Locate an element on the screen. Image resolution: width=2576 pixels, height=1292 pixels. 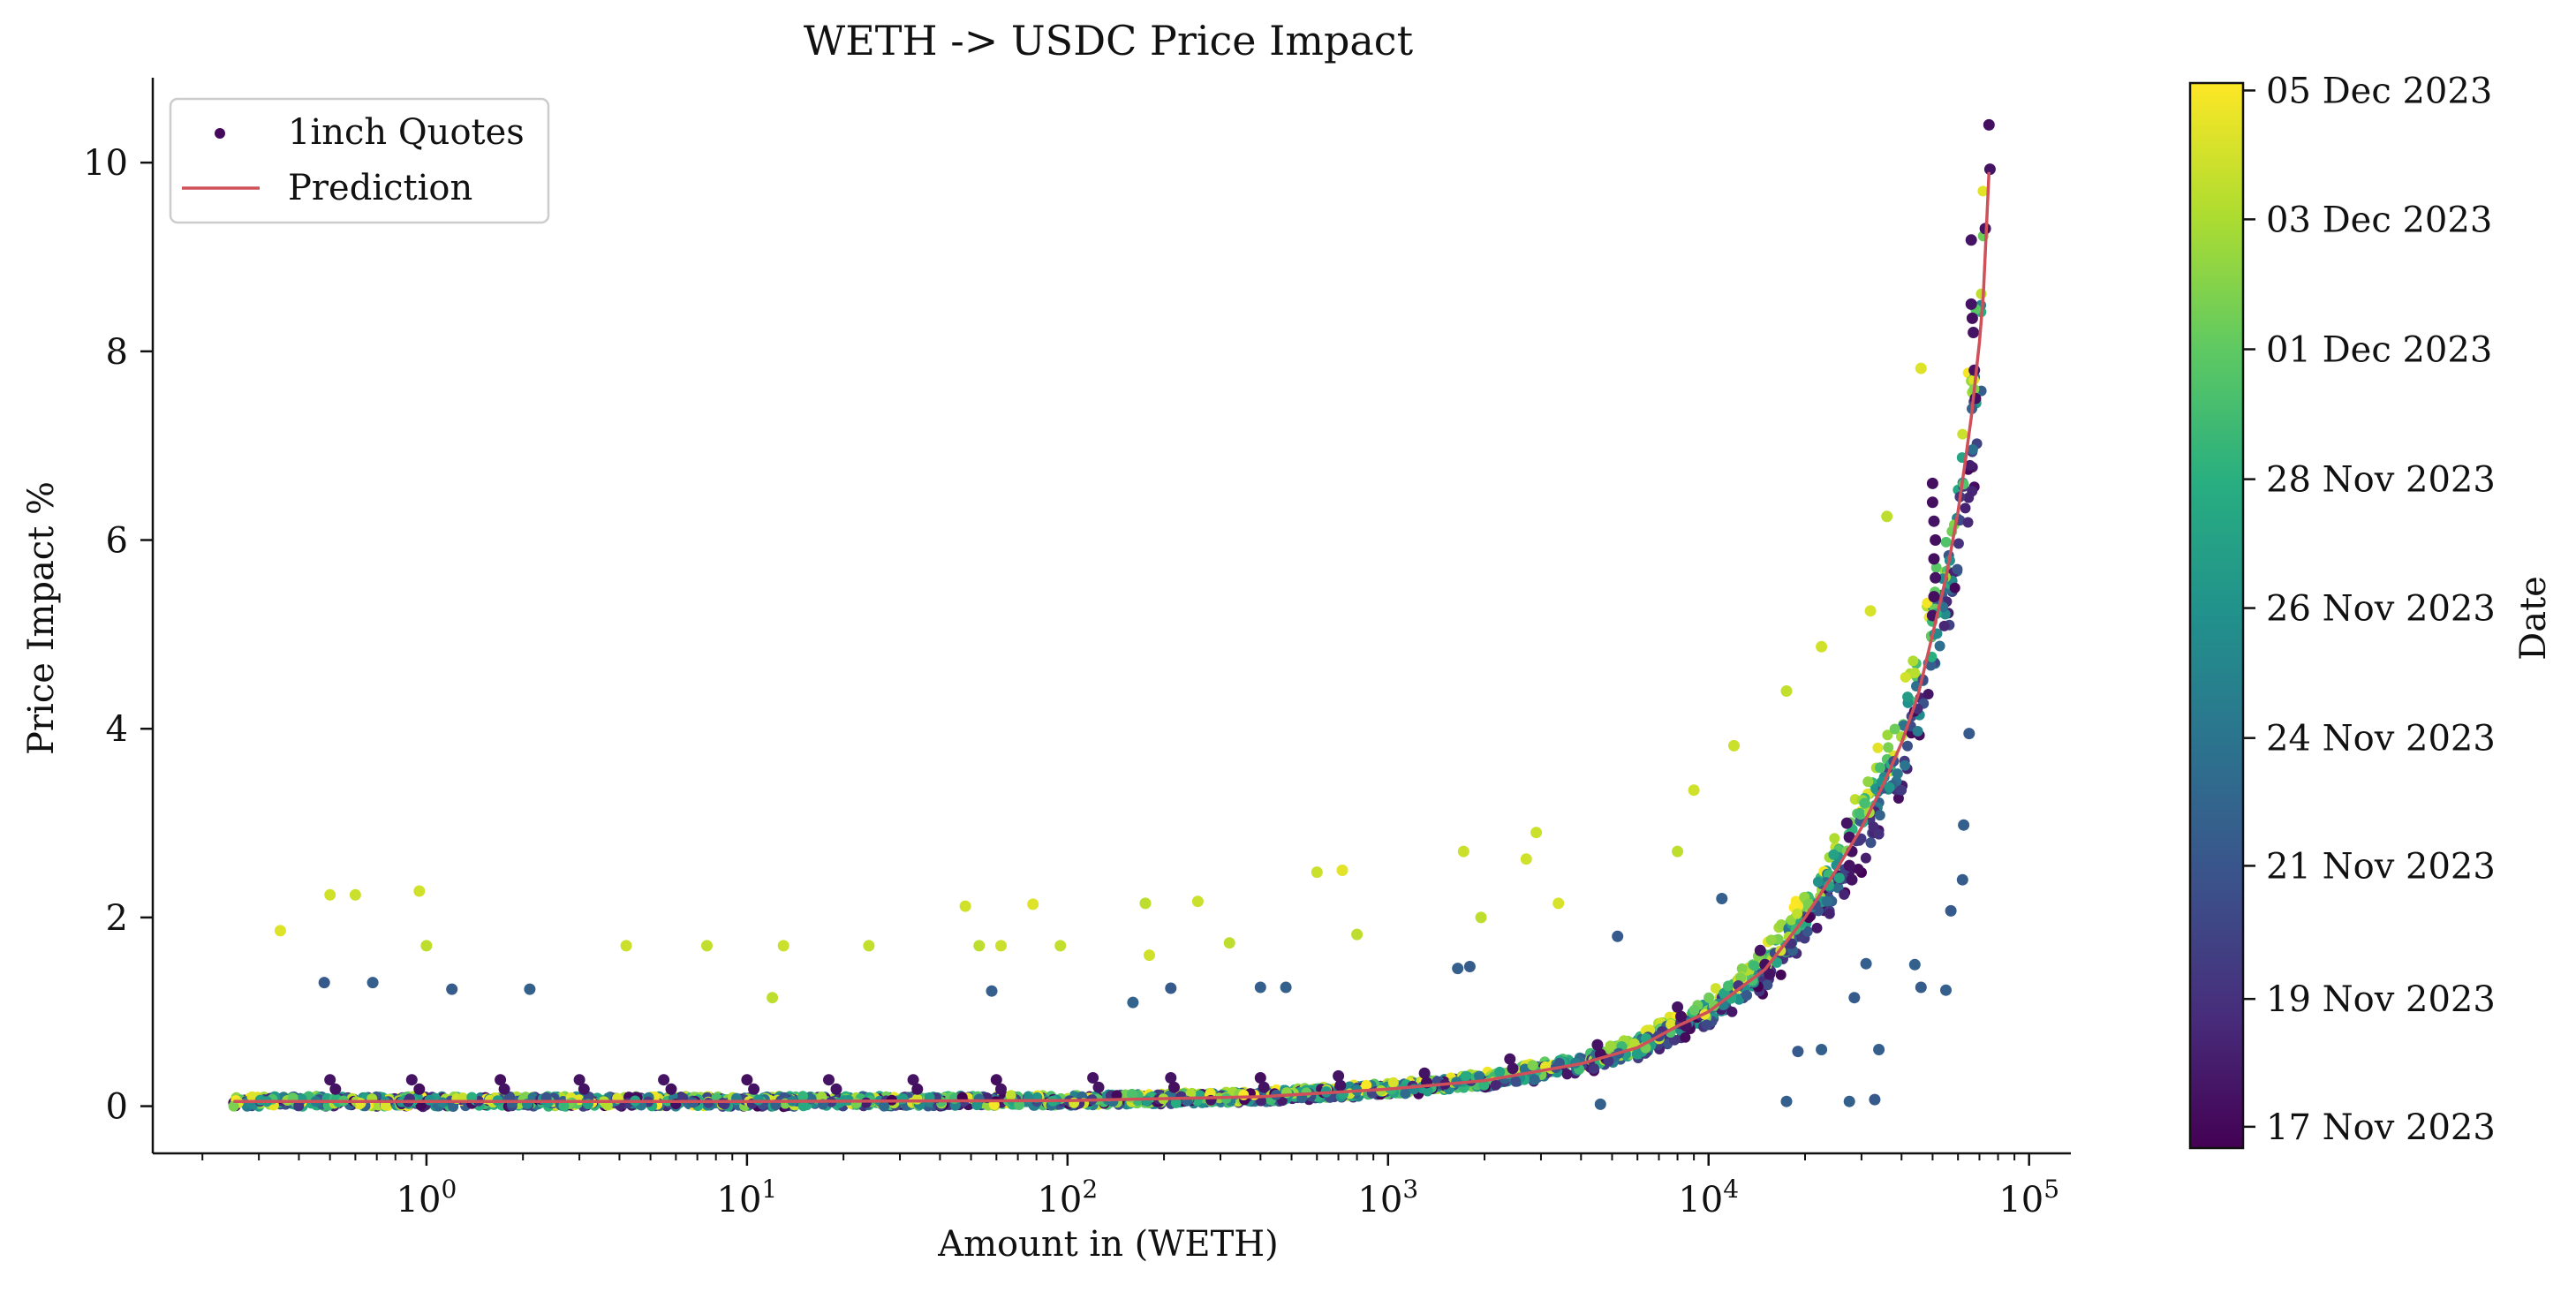
colorbar-tick-label: 19 Nov 2023 is located at coordinates (2381, 999).